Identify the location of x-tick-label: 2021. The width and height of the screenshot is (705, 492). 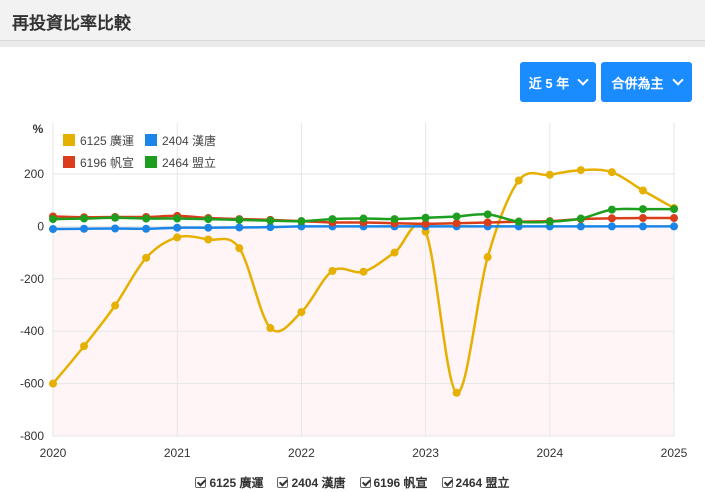
(177, 453).